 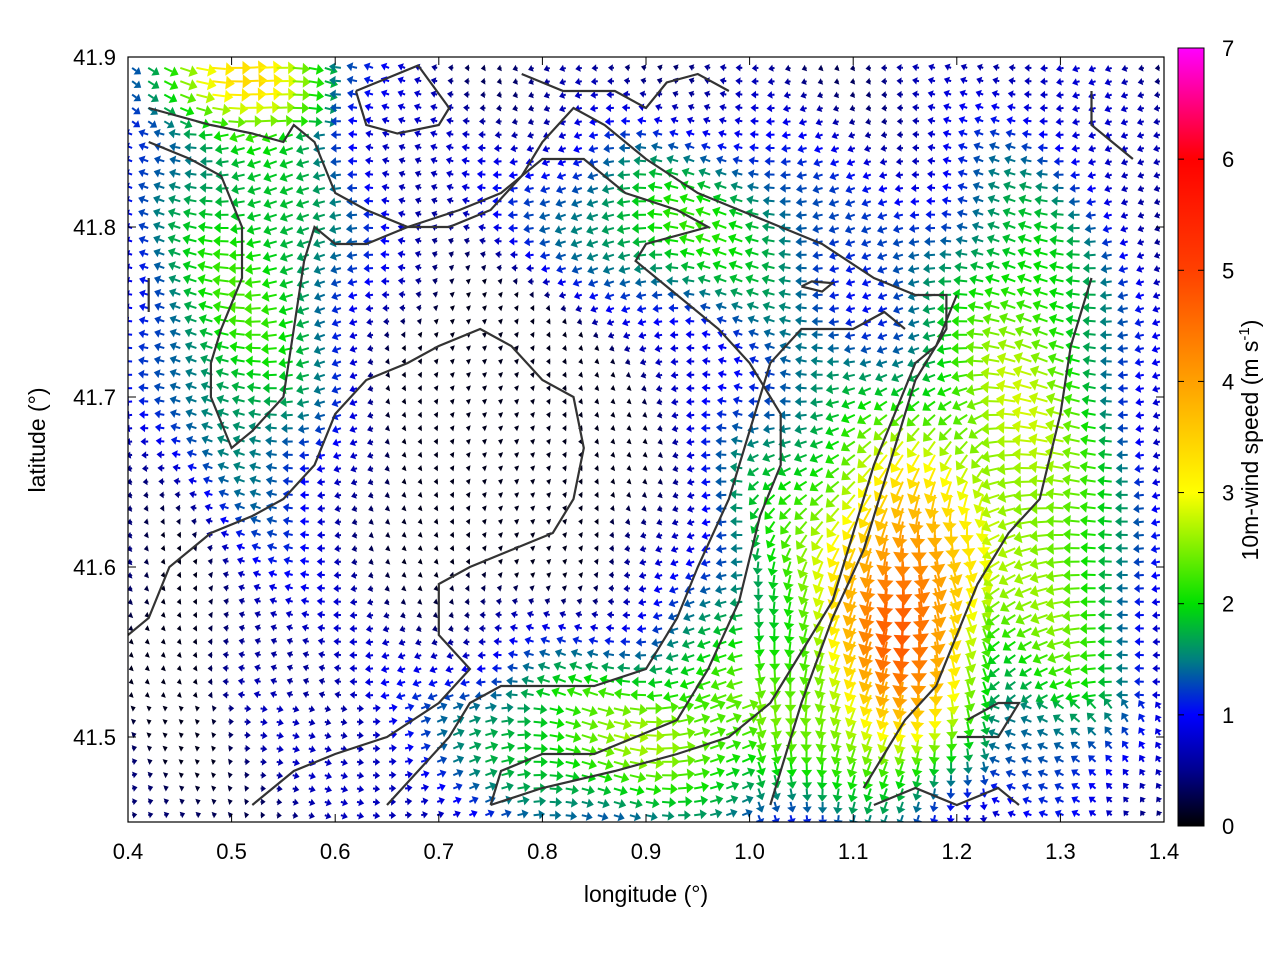 I want to click on x-tick-label: 1.3, so click(x=1060, y=851).